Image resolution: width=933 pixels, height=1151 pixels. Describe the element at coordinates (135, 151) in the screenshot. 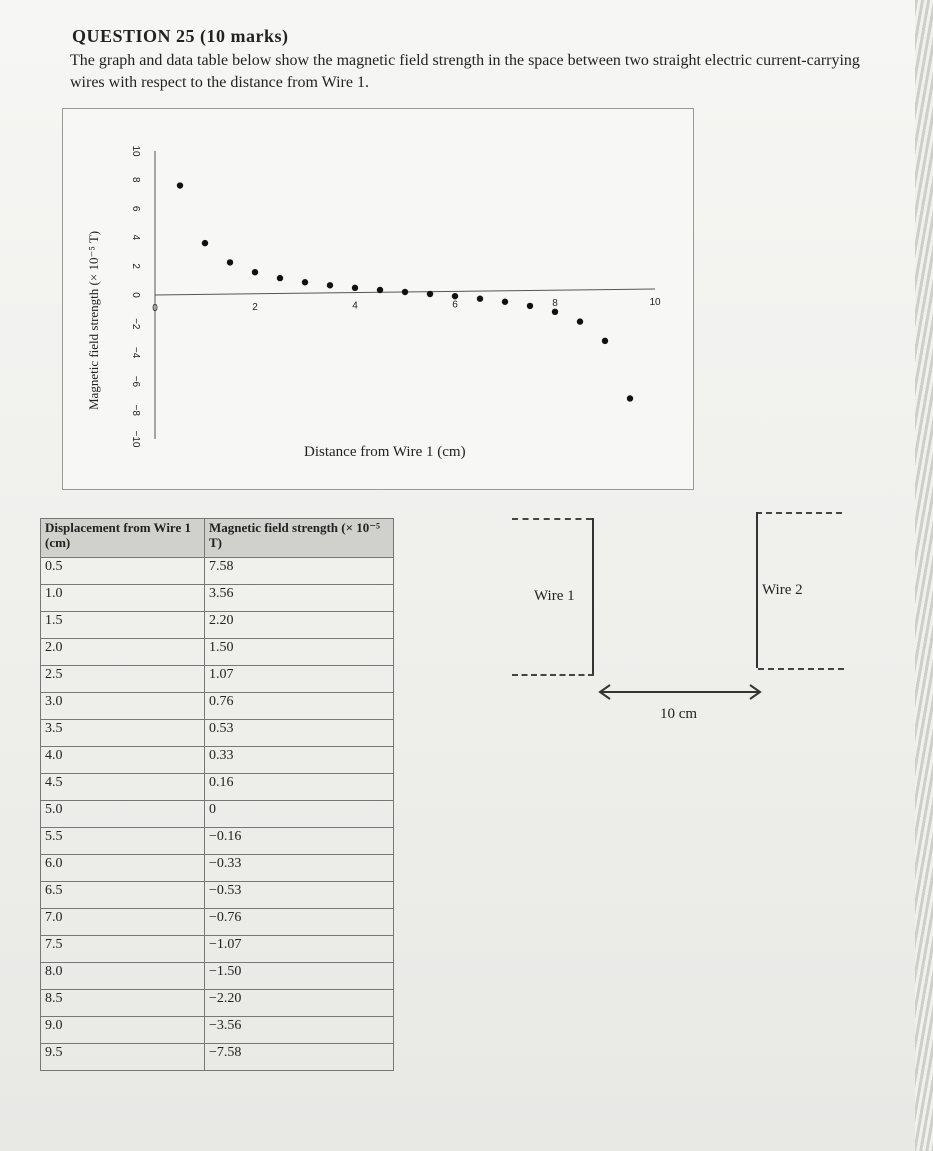

I see `y-tick-label: 10` at that location.